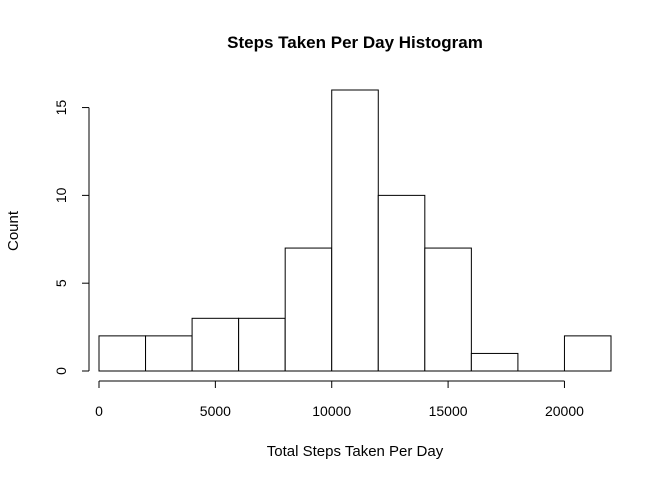 Image resolution: width=672 pixels, height=480 pixels. Describe the element at coordinates (215, 411) in the screenshot. I see `x-tick-label: 5000` at that location.